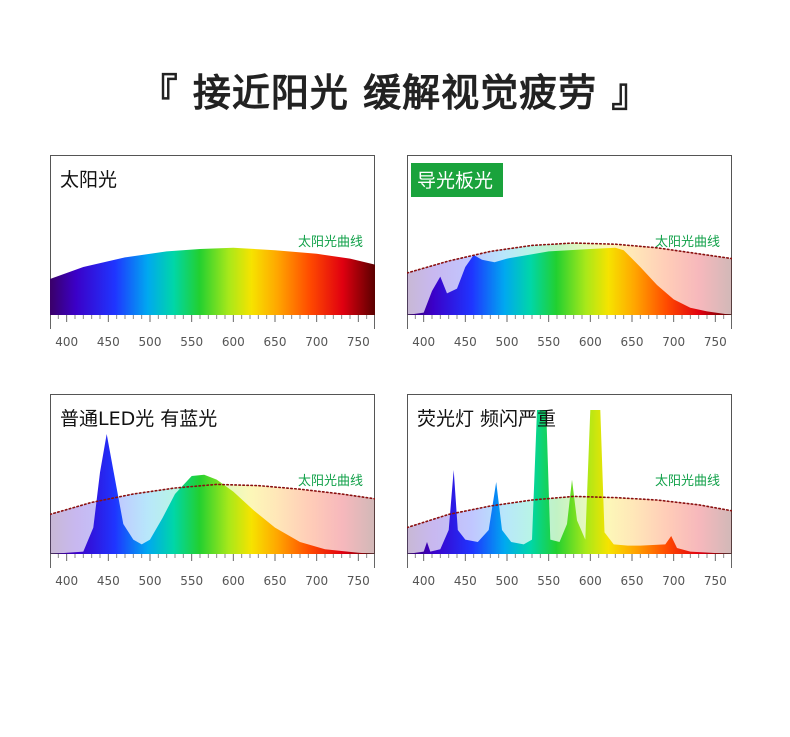  I want to click on chart-panel-sunlight: 太阳光太阳光曲线 400 450 500 550 600 650 700 750, so click(212, 256).